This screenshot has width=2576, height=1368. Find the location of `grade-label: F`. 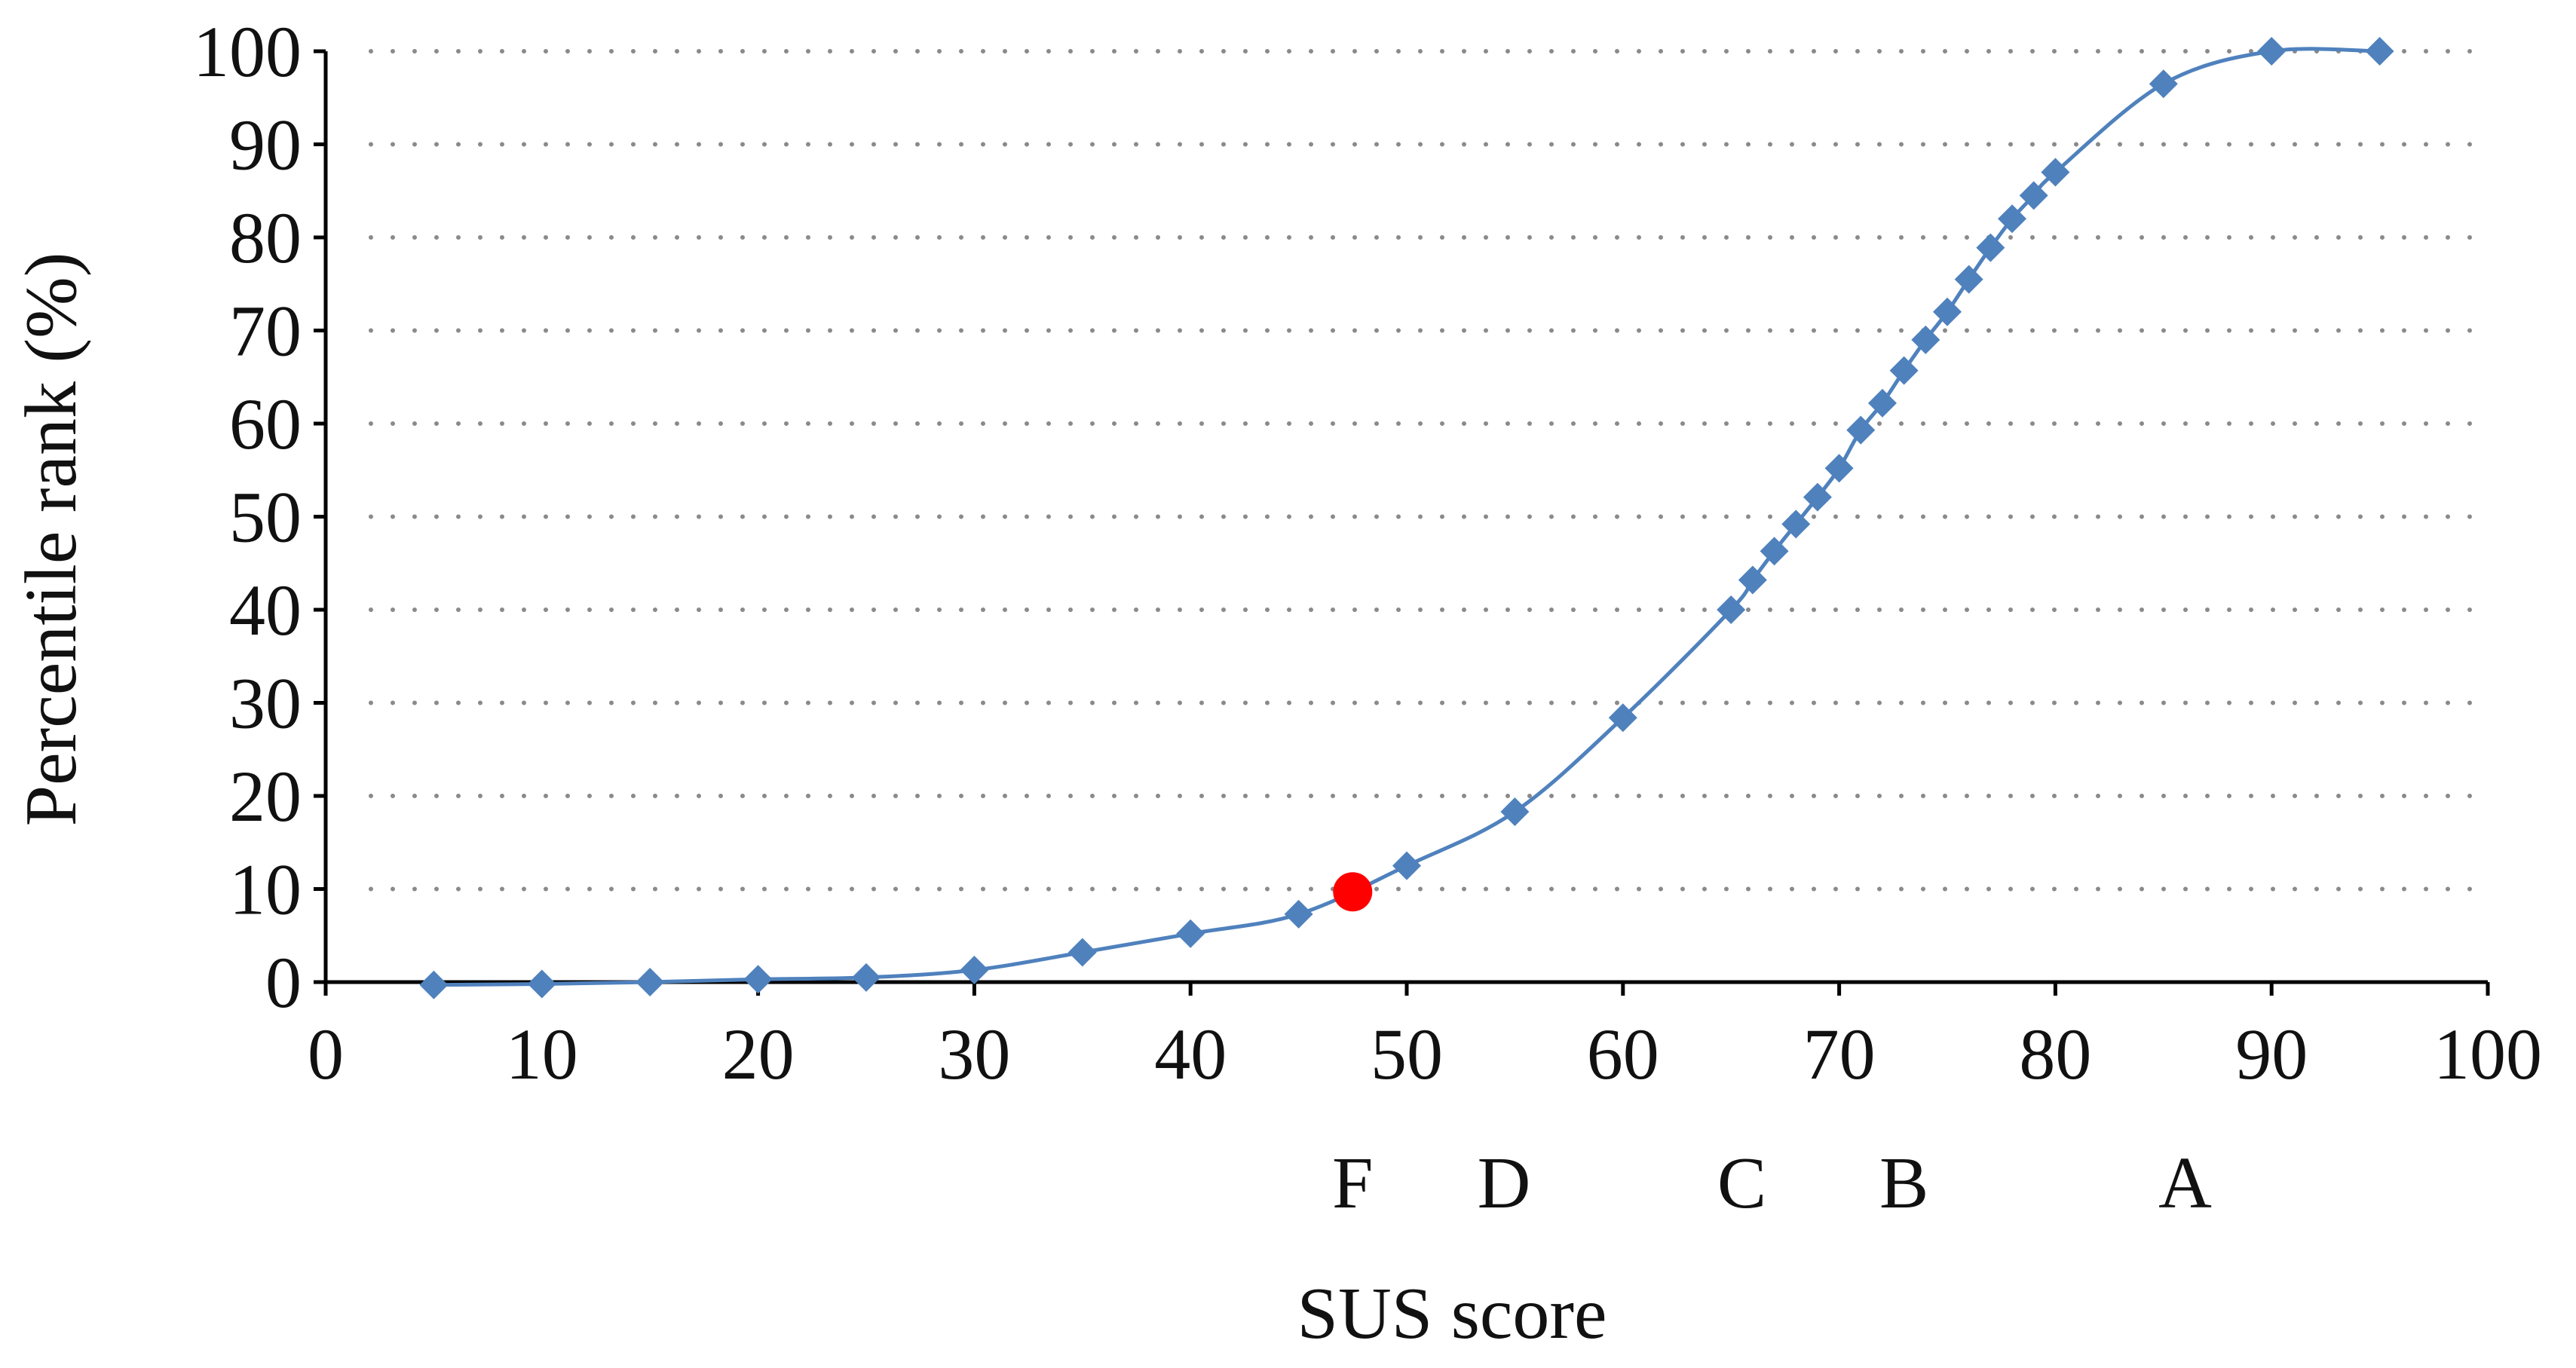

grade-label: F is located at coordinates (1353, 1183).